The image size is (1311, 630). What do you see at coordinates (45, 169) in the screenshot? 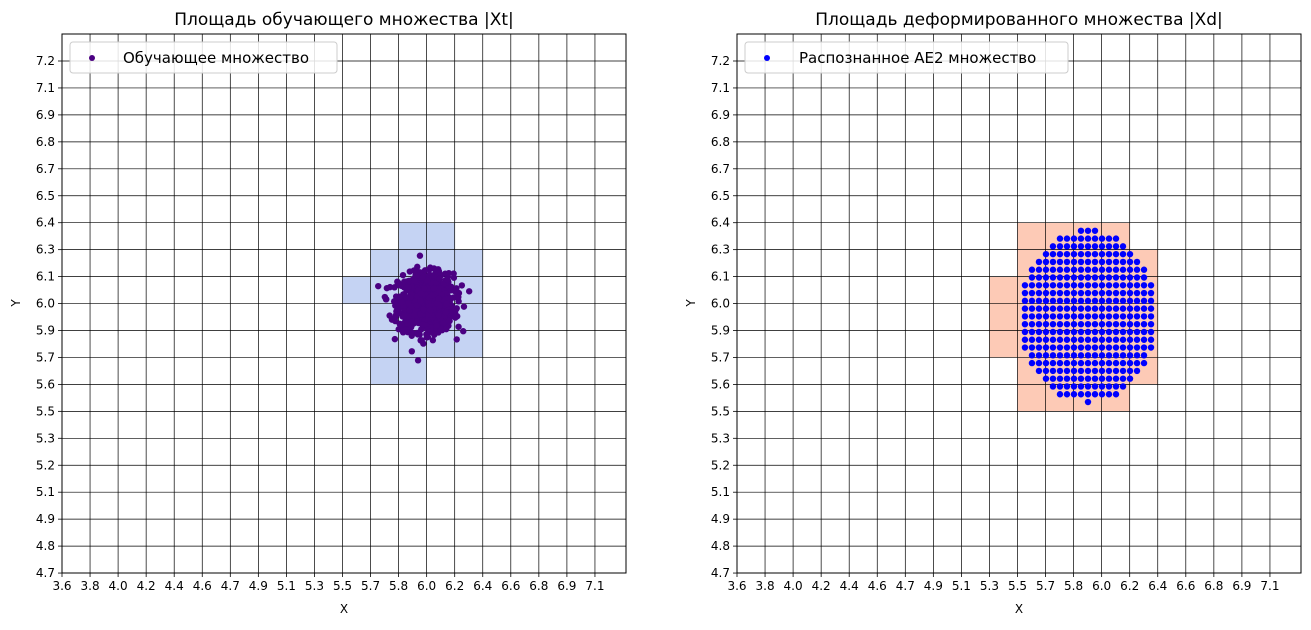
I see `y-tick-label: 6.7` at bounding box center [45, 169].